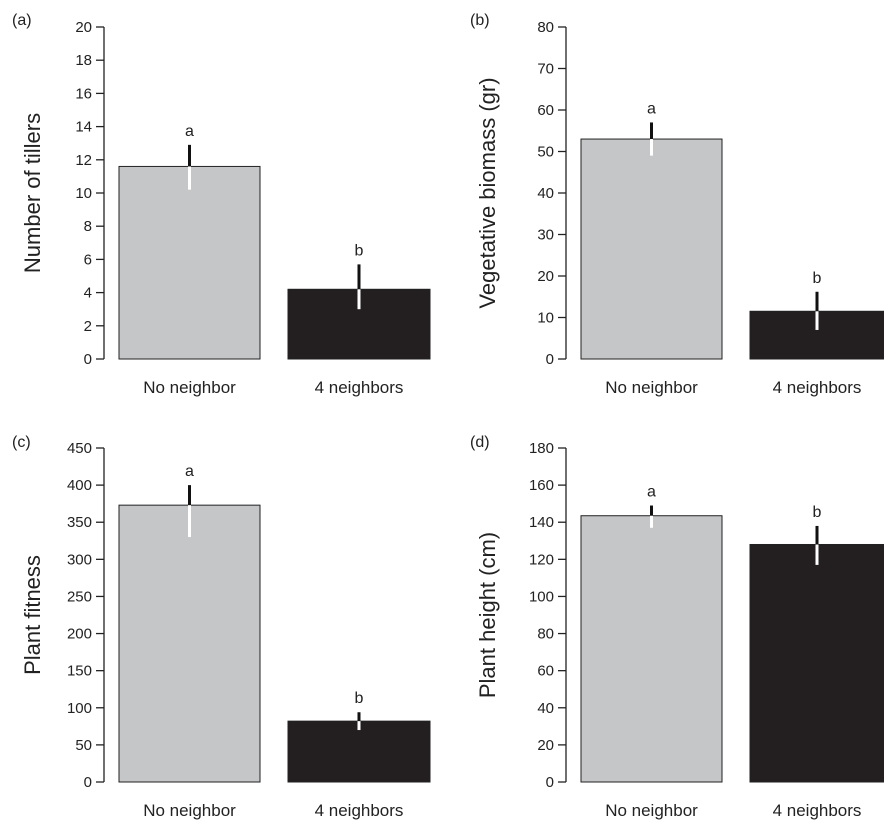 The width and height of the screenshot is (884, 828). Describe the element at coordinates (88, 259) in the screenshot. I see `y-tick-label: 6` at that location.